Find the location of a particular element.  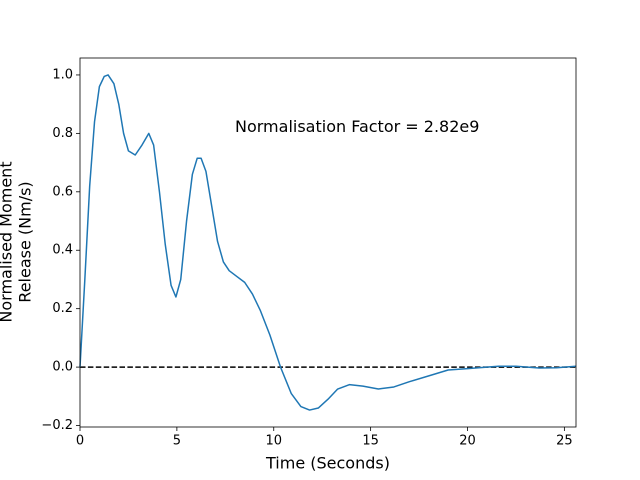

y-axis-label: Normalised Moment is located at coordinates (8, 241).